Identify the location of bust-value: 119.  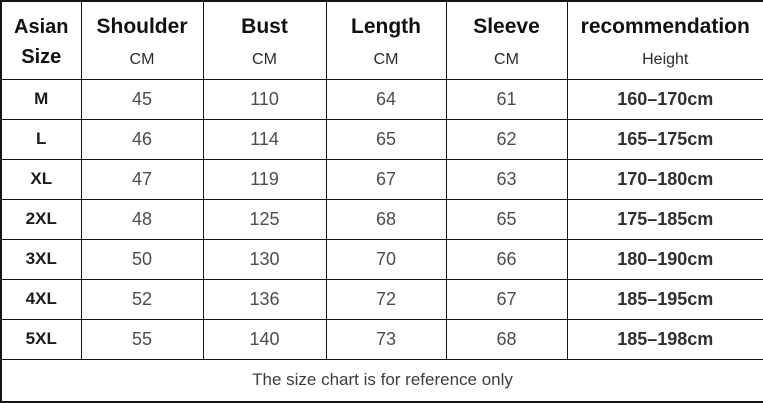
(264, 179).